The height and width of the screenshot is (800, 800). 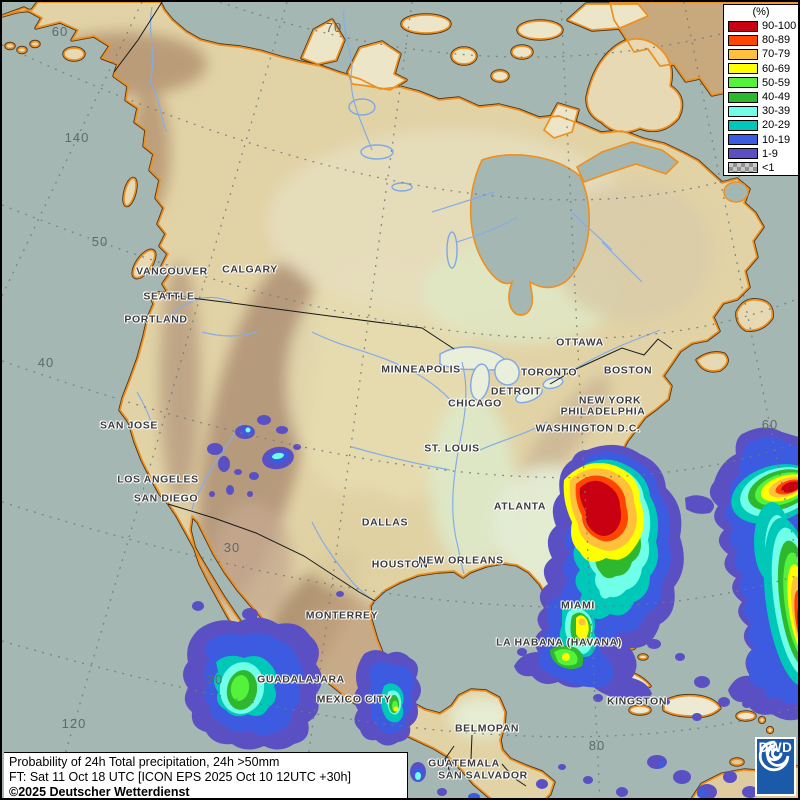 What do you see at coordinates (779, 26) in the screenshot?
I see `legend-label: 90-100` at bounding box center [779, 26].